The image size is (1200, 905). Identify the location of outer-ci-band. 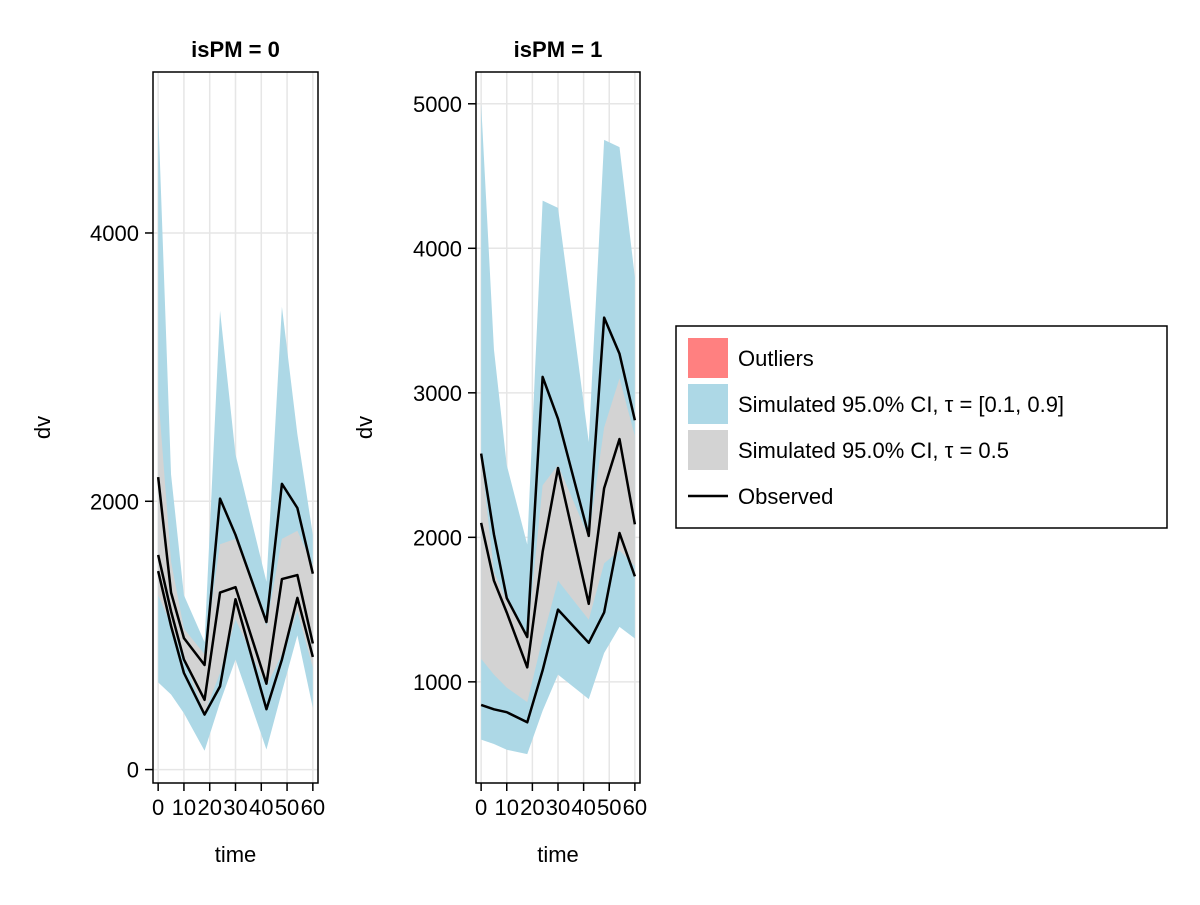
(558, 429).